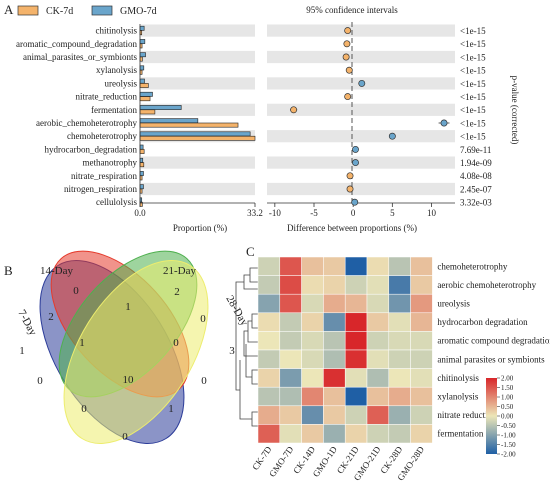  What do you see at coordinates (476, 163) in the screenshot?
I see `p-value-label: 1.94e-09` at bounding box center [476, 163].